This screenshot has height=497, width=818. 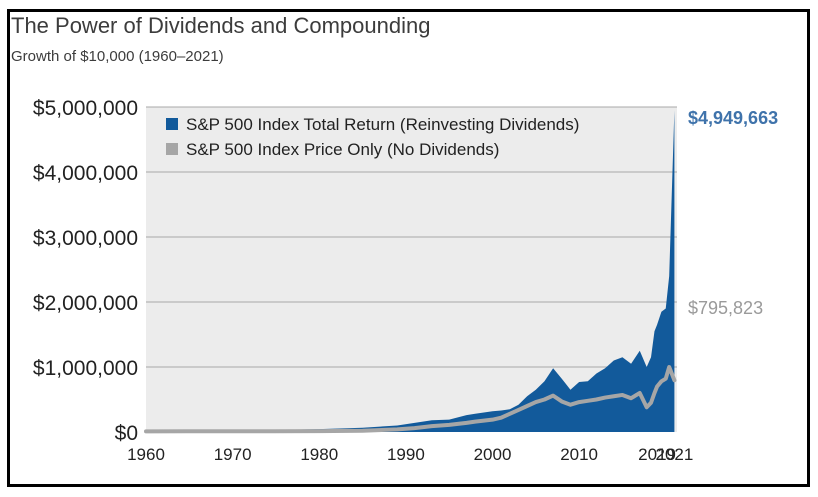 What do you see at coordinates (493, 454) in the screenshot?
I see `x-tick-label: 2000` at bounding box center [493, 454].